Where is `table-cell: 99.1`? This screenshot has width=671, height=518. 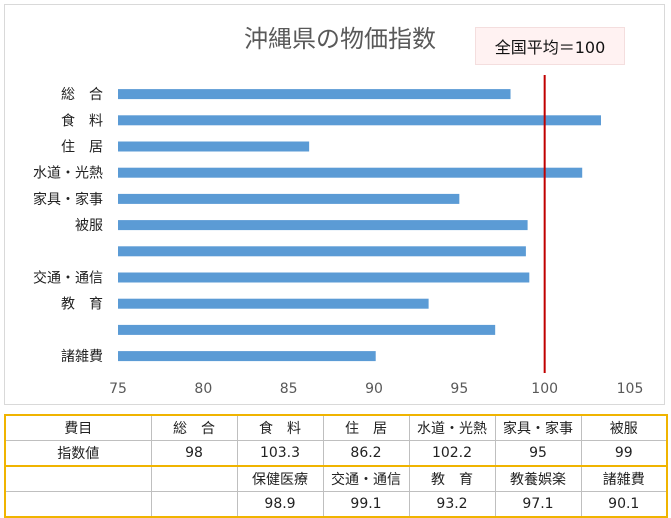
table-cell: 99.1 is located at coordinates (366, 504).